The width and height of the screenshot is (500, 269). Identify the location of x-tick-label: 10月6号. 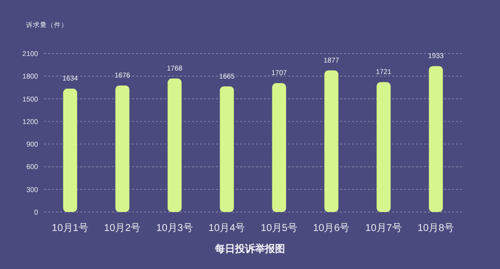
(331, 228).